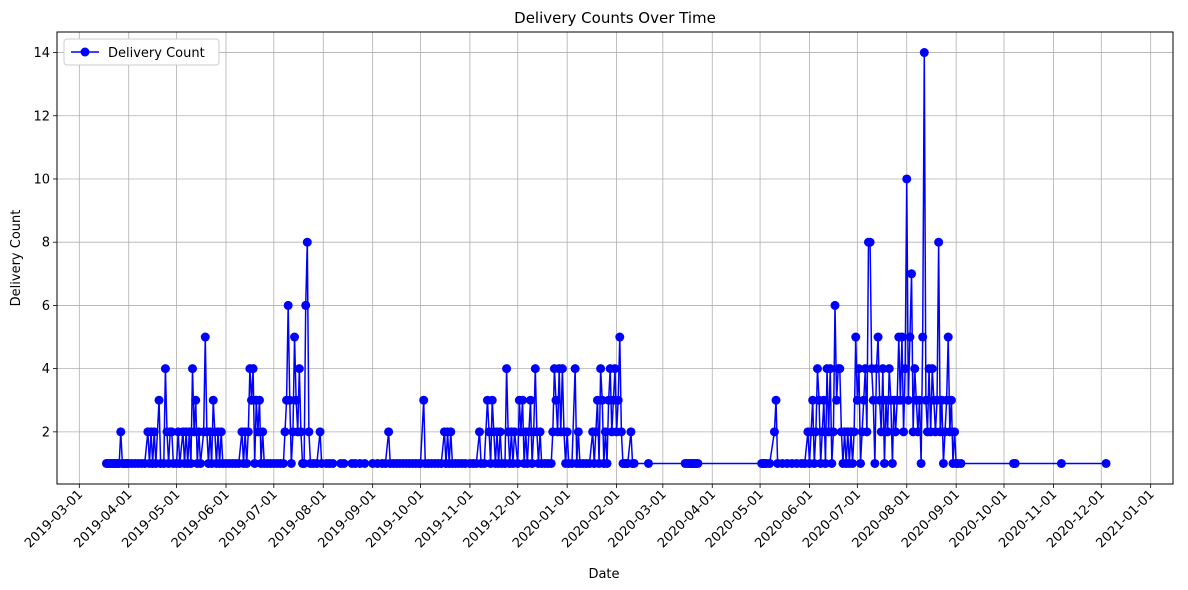 The height and width of the screenshot is (590, 1188). What do you see at coordinates (603, 574) in the screenshot?
I see `x-axis-label: Date` at bounding box center [603, 574].